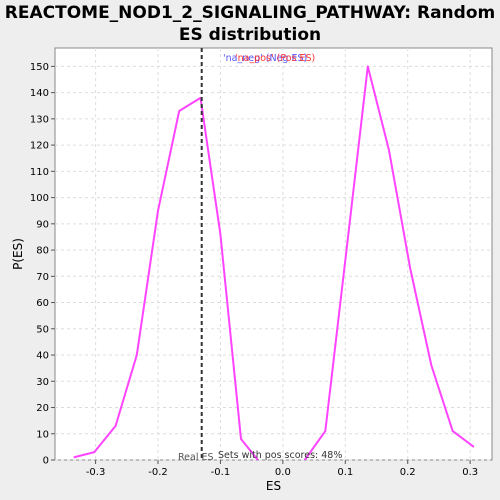 This screenshot has height=500, width=500. I want to click on y-tick-label: 20, so click(42, 408).